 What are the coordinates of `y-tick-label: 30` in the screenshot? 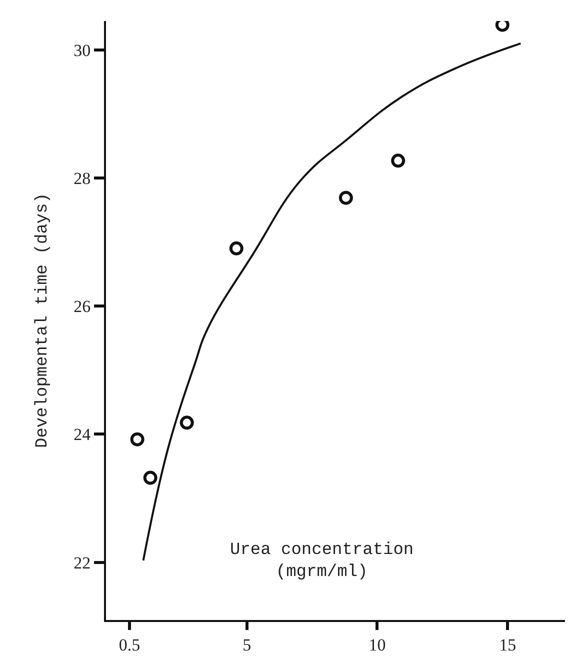 It's located at (82, 50).